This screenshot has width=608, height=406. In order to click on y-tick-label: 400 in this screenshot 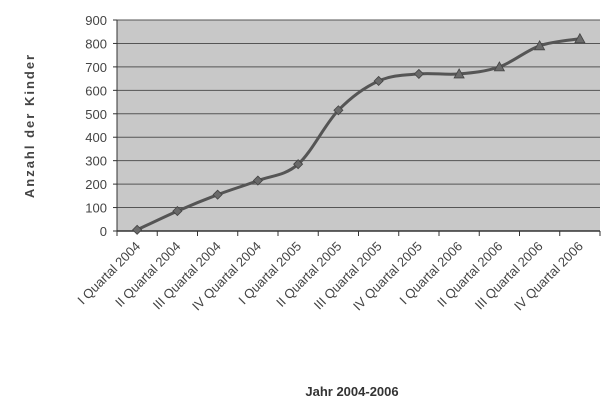, I will do `click(96, 137)`.